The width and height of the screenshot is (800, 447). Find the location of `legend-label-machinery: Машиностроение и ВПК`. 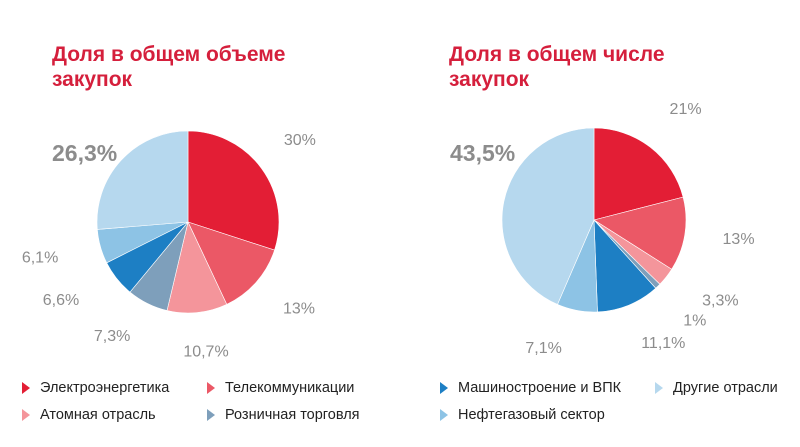

legend-label-machinery: Машиностроение и ВПК is located at coordinates (540, 388).